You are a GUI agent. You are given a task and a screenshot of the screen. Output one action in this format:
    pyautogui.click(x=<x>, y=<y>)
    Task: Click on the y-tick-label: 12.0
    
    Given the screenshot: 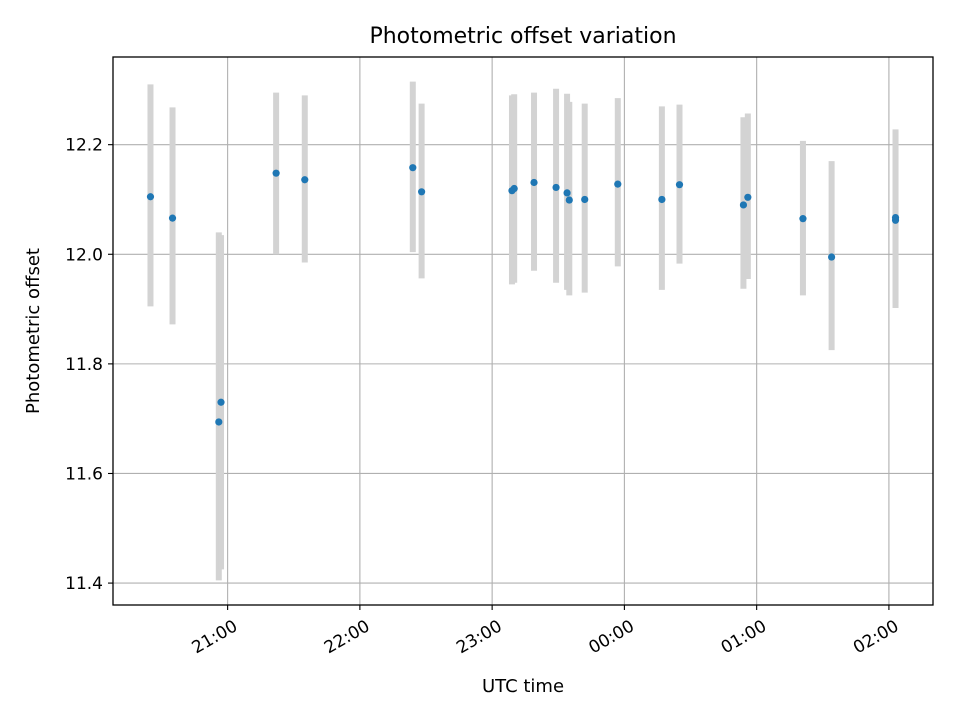 What is the action you would take?
    pyautogui.click(x=84, y=255)
    